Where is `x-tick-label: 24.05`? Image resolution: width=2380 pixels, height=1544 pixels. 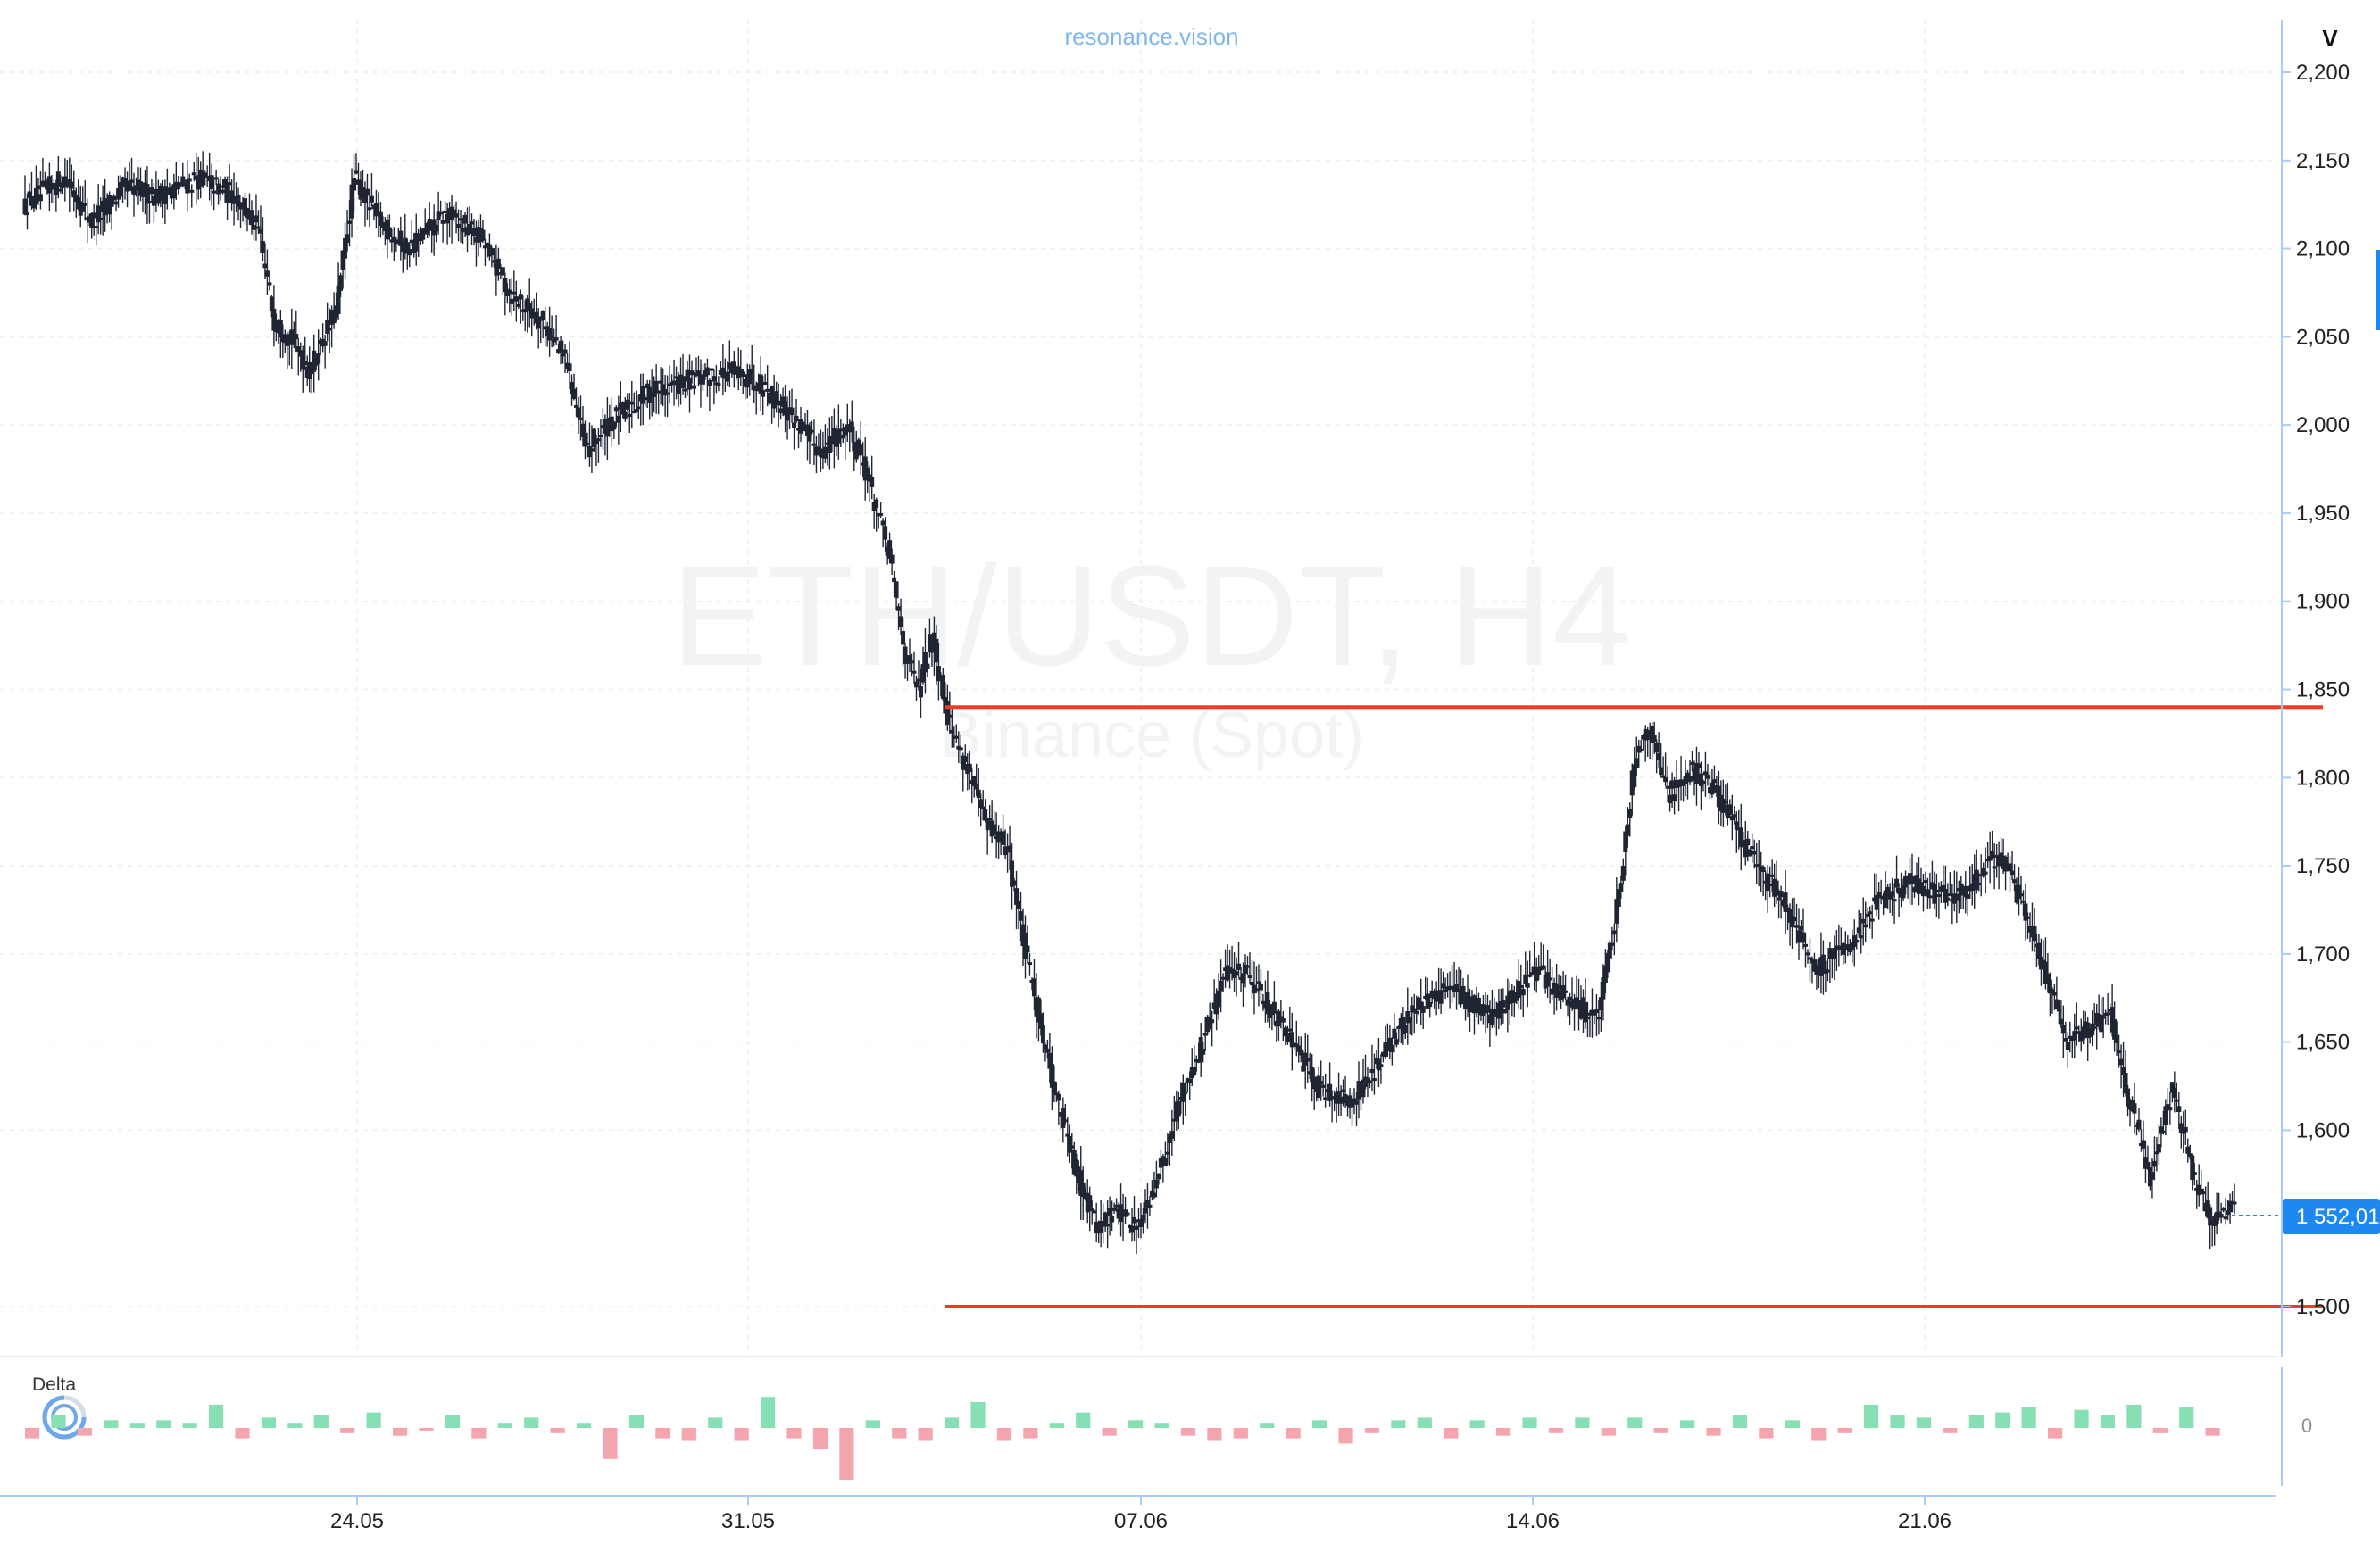
x-tick-label: 24.05 is located at coordinates (357, 1521).